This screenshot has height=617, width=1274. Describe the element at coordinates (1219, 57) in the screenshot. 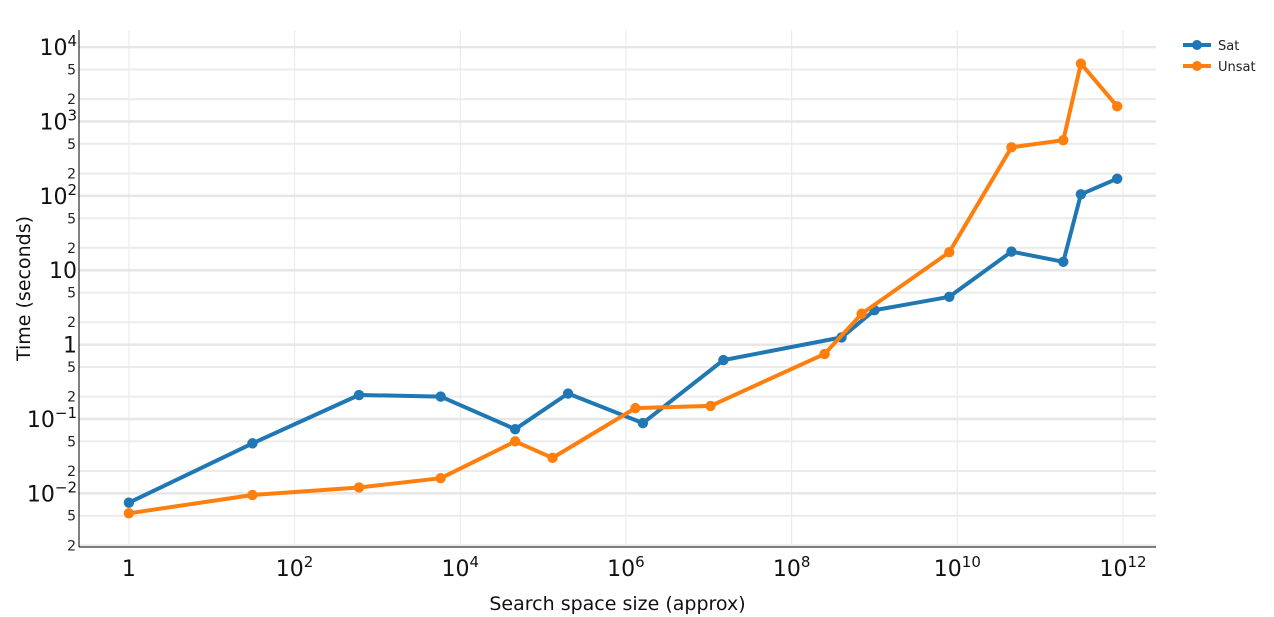

I see `legend: Sat Unsat` at that location.